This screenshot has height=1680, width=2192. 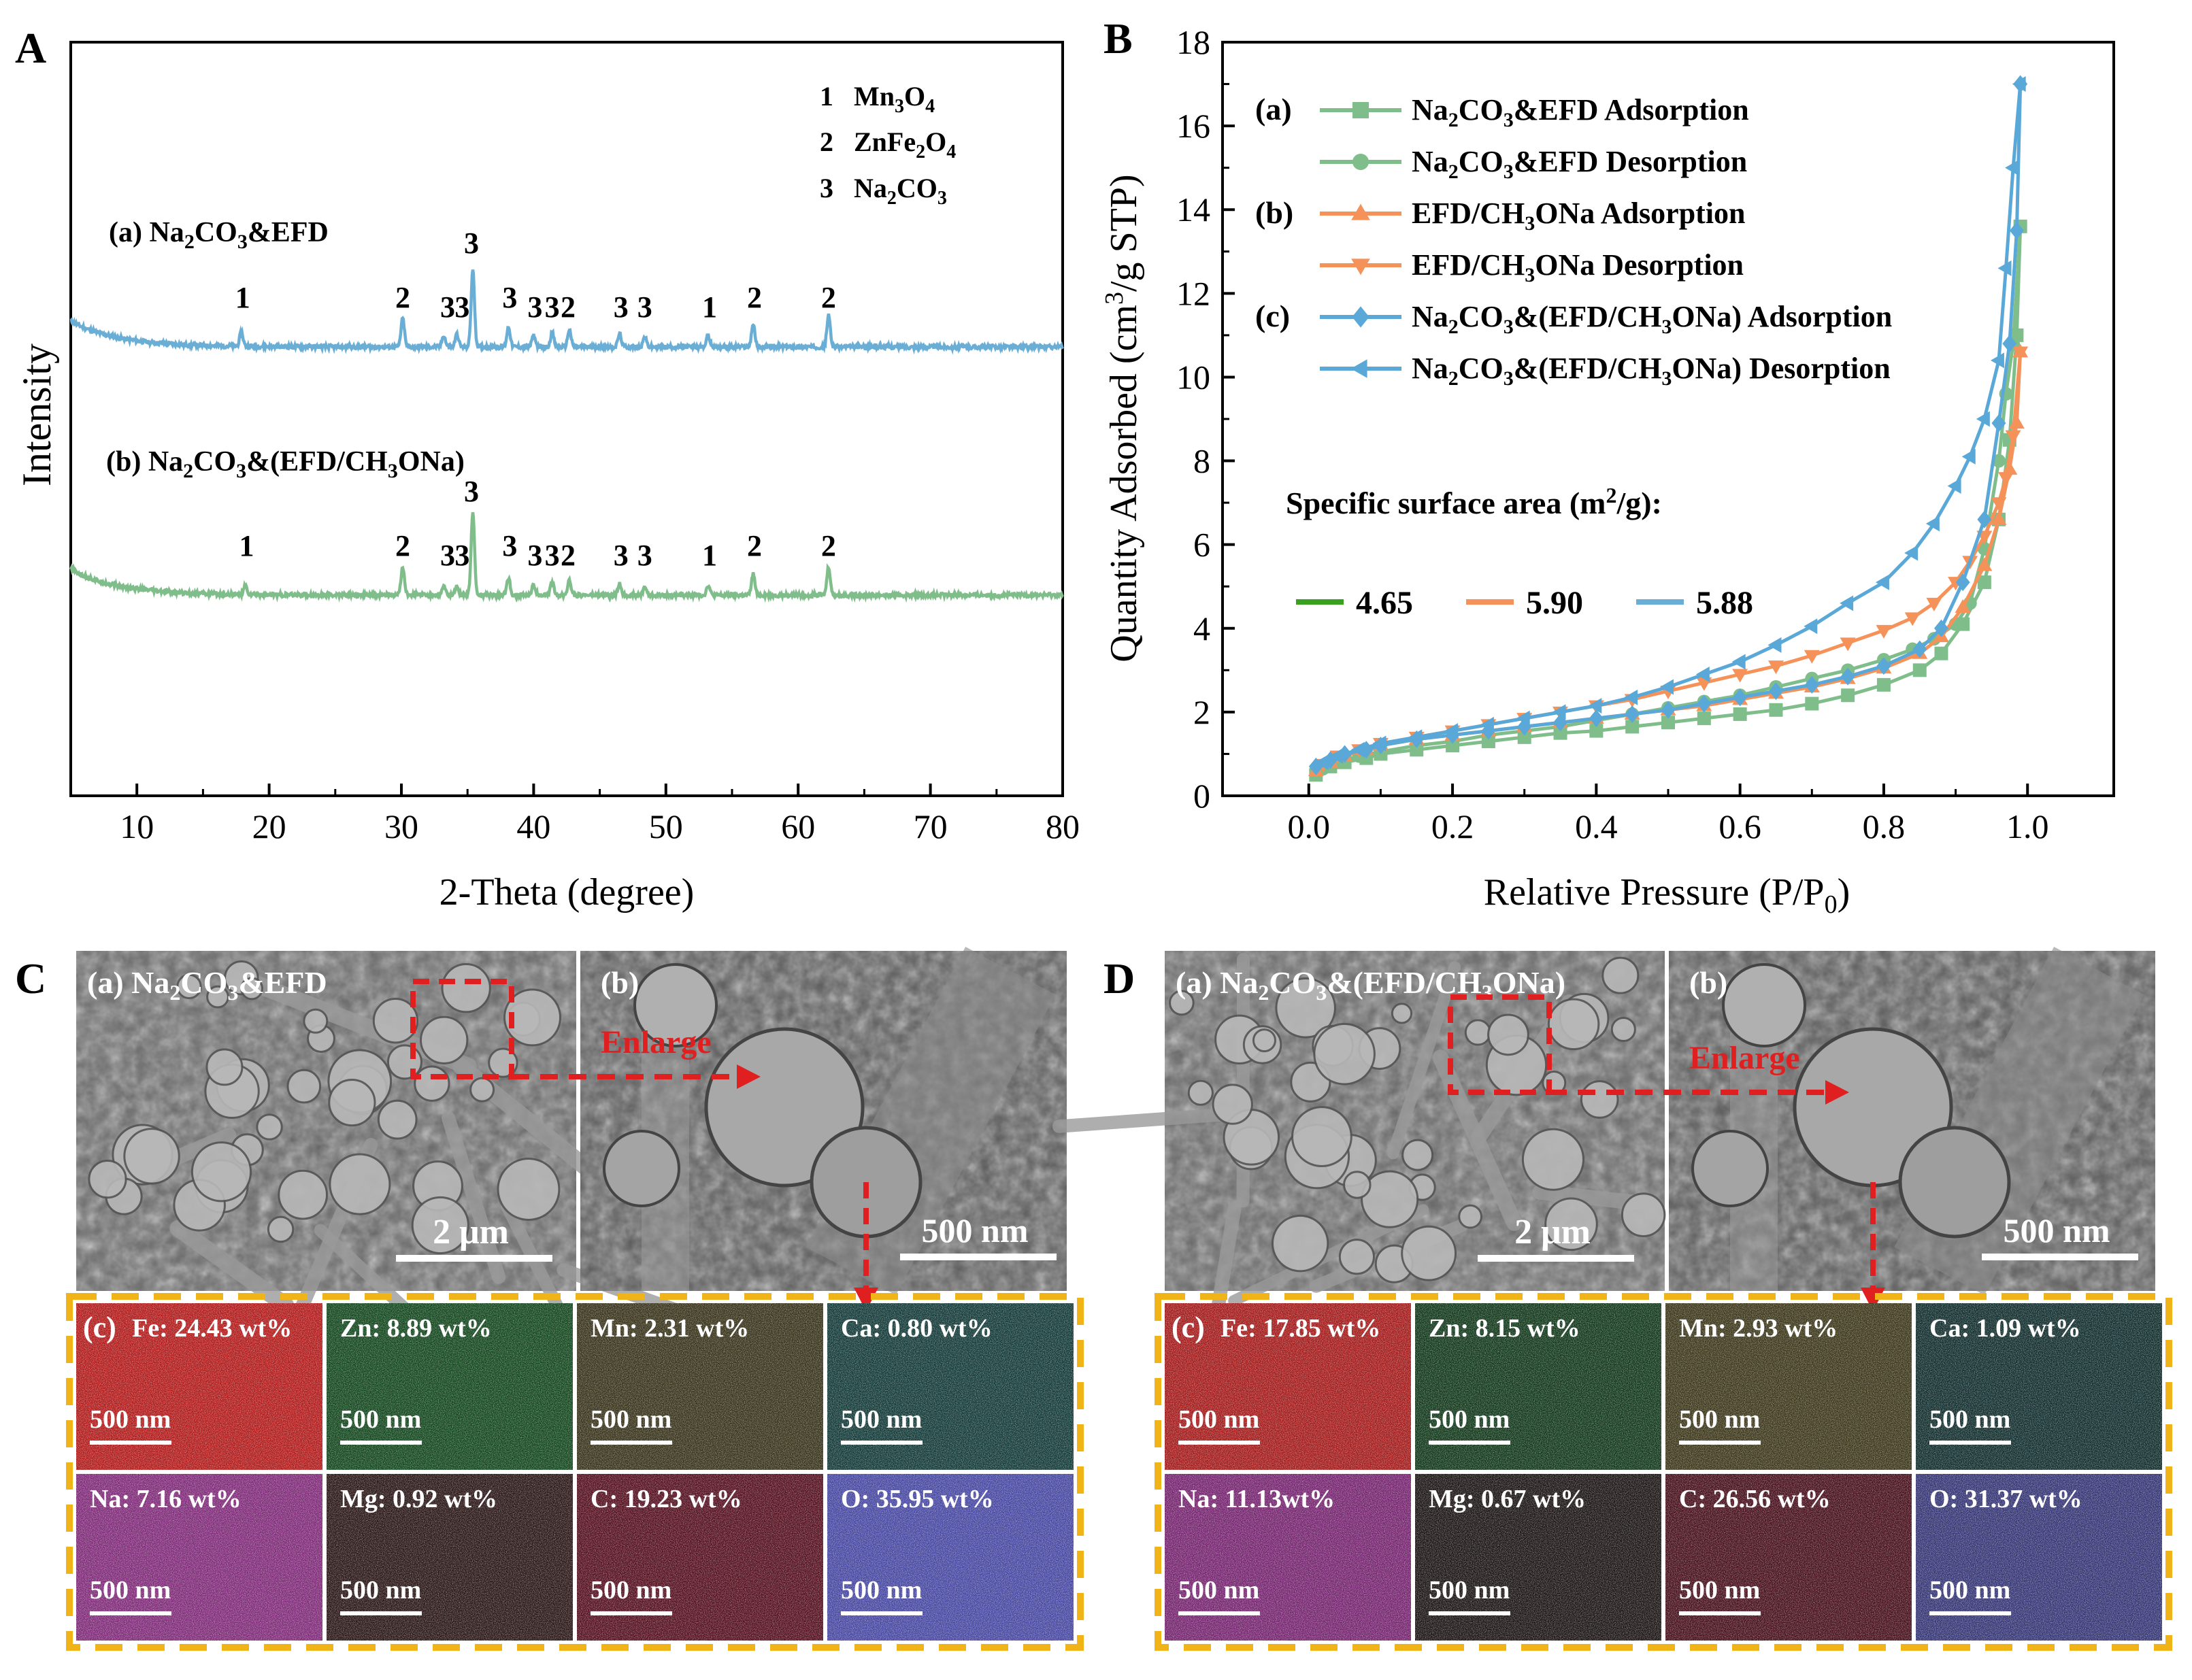 I want to click on sem-image-a, so click(x=390, y=1173).